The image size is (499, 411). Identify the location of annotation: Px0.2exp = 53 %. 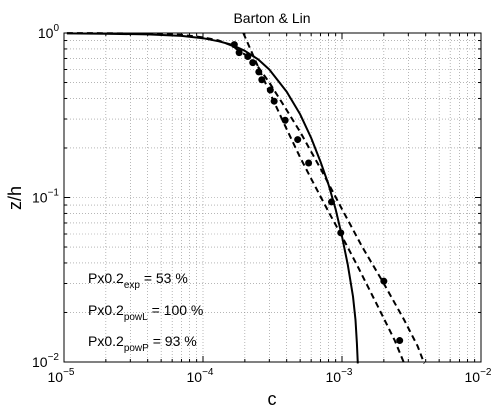
(138, 280).